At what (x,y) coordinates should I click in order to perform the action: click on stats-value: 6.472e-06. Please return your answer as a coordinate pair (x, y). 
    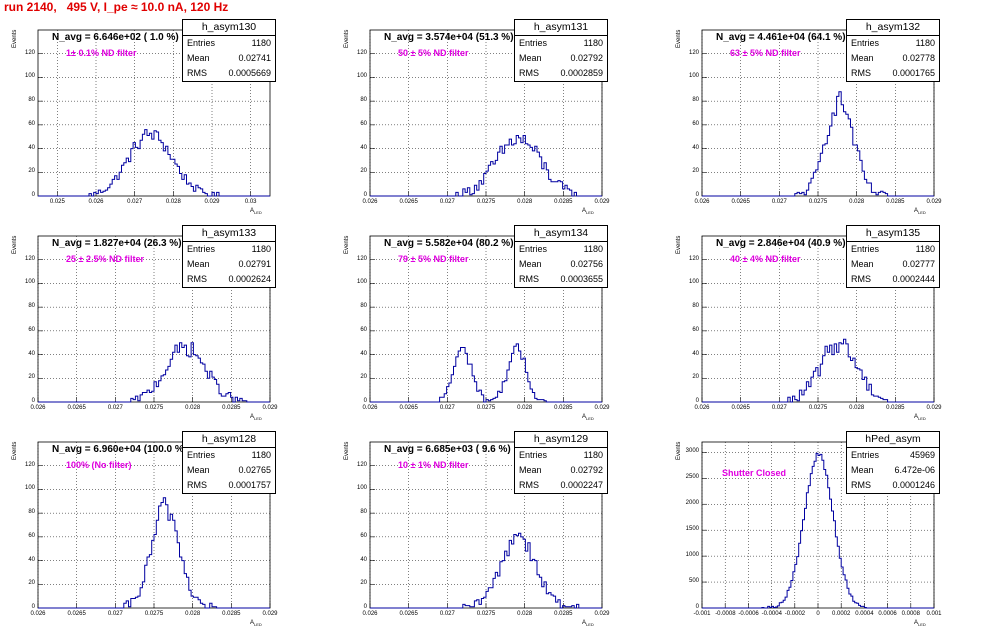
    Looking at the image, I should click on (914, 470).